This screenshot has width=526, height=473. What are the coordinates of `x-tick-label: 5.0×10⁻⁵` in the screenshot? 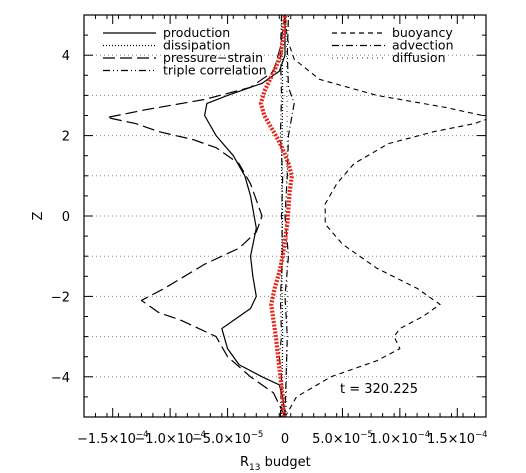 It's located at (342, 438).